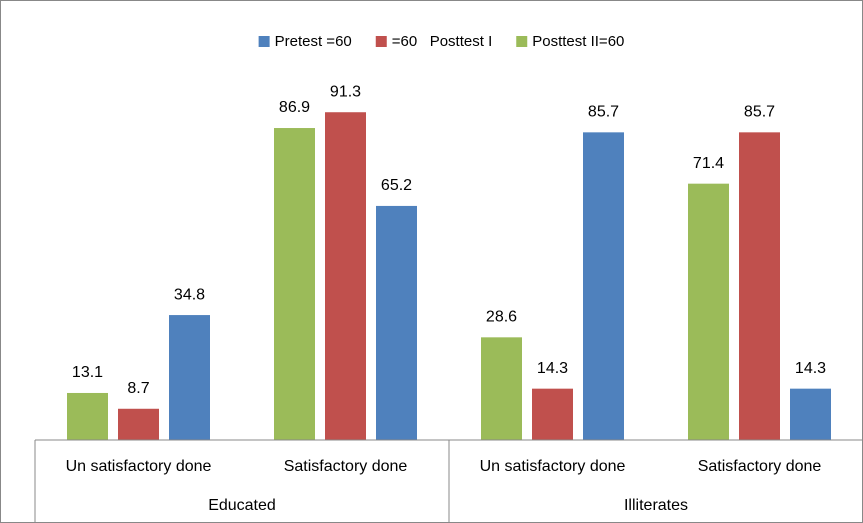 The width and height of the screenshot is (863, 523). What do you see at coordinates (313, 41) in the screenshot?
I see `legend-label: Pretest =60` at bounding box center [313, 41].